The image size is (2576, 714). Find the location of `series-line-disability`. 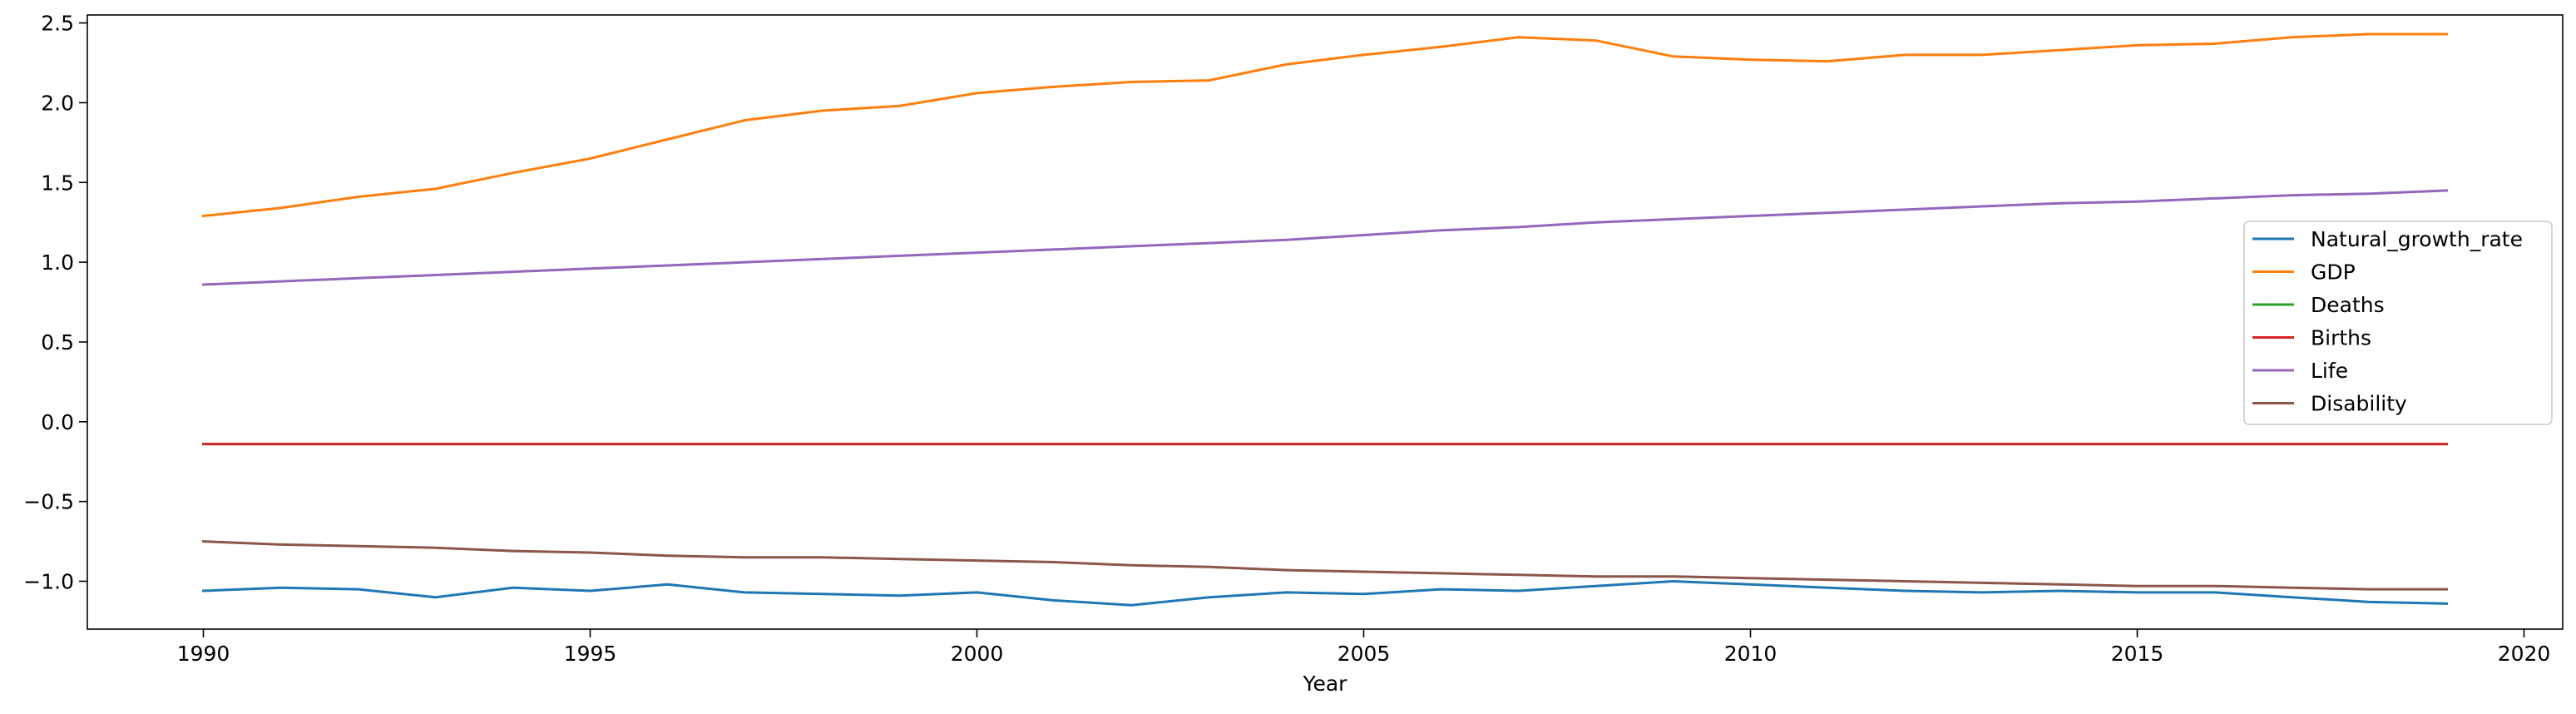

series-line-disability is located at coordinates (1324, 565).